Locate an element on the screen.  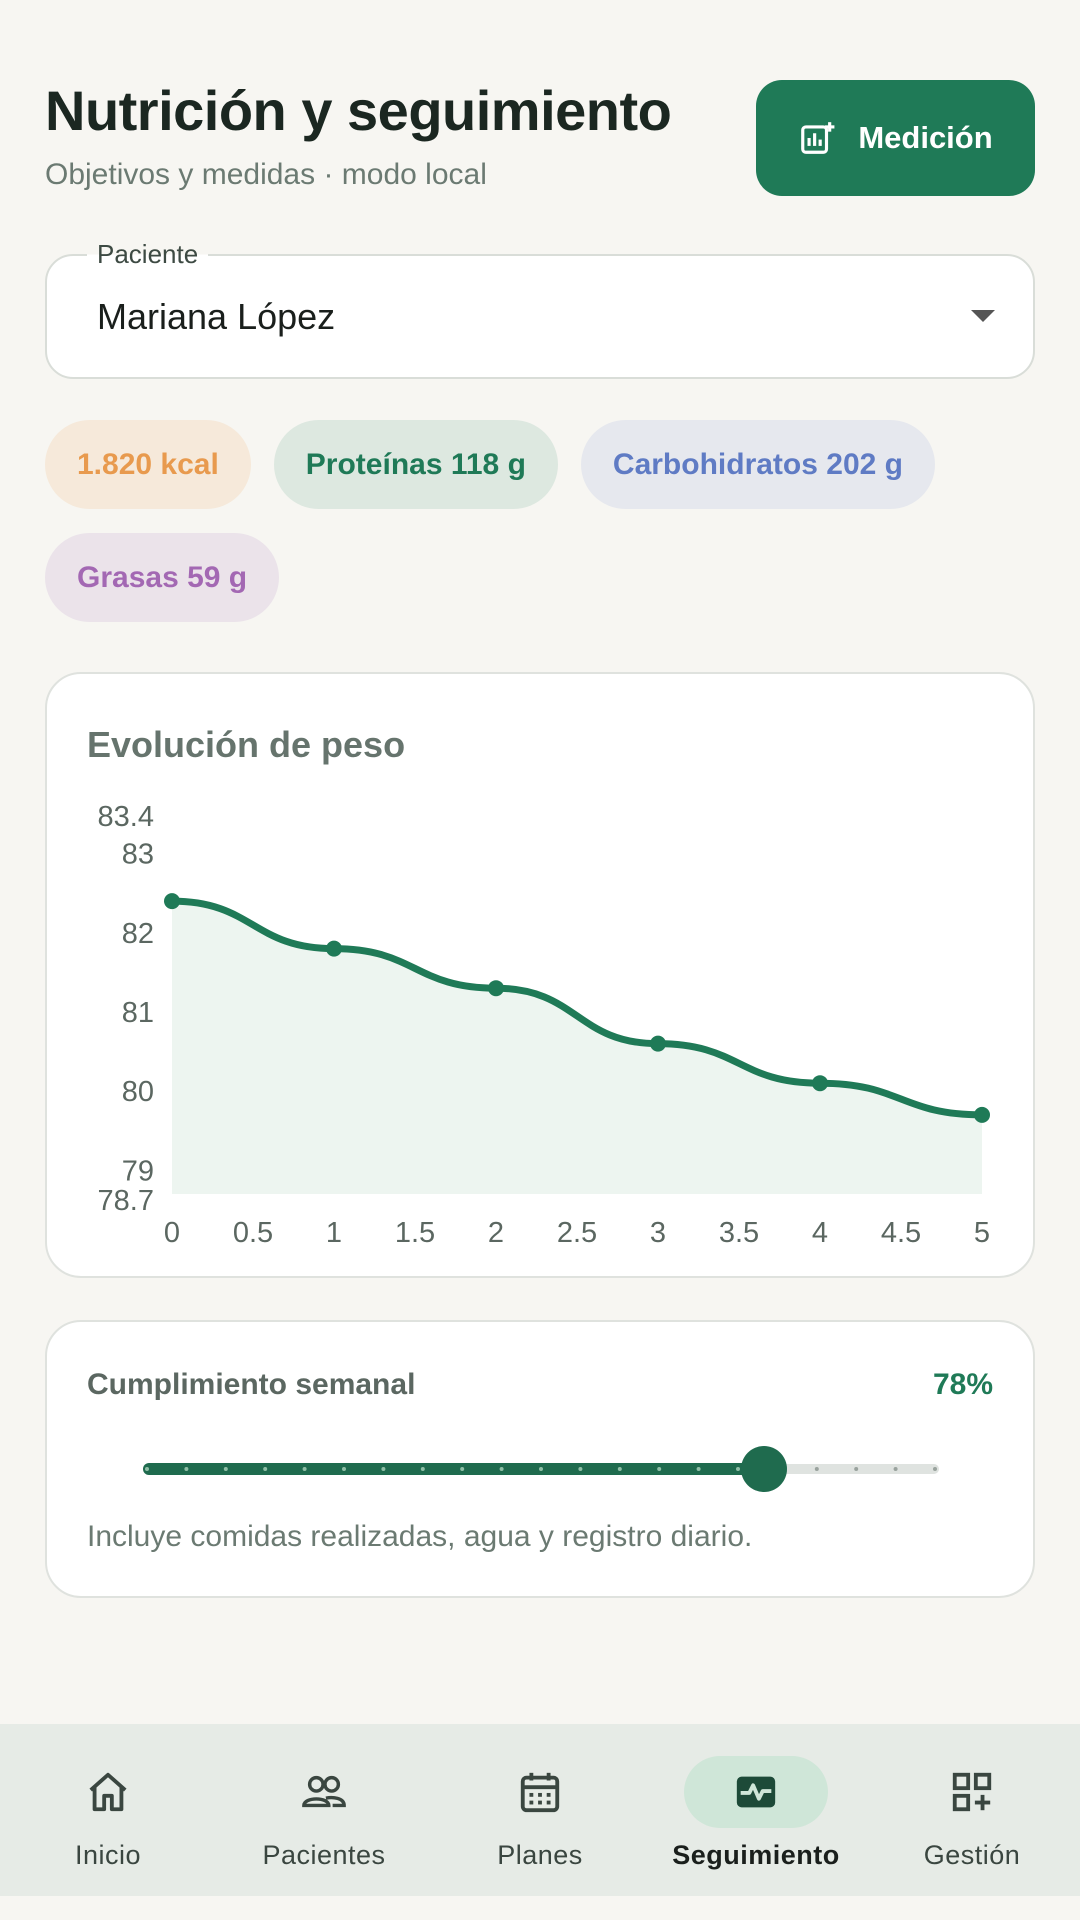
dropdown-arrow-icon is located at coordinates (983, 316).